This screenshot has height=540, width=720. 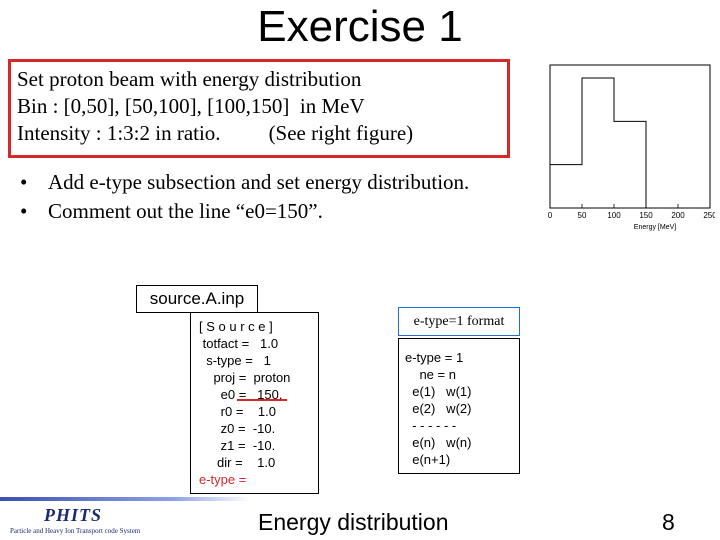 I want to click on source-line: e0 = 150., so click(x=241, y=394).